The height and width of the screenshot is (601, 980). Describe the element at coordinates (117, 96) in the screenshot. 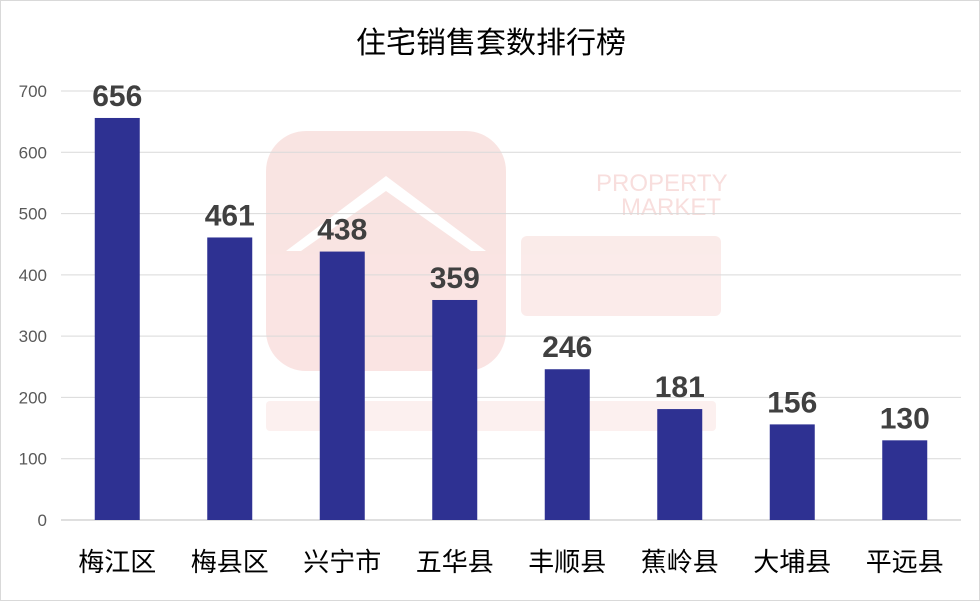

I see `data-label: 656` at that location.